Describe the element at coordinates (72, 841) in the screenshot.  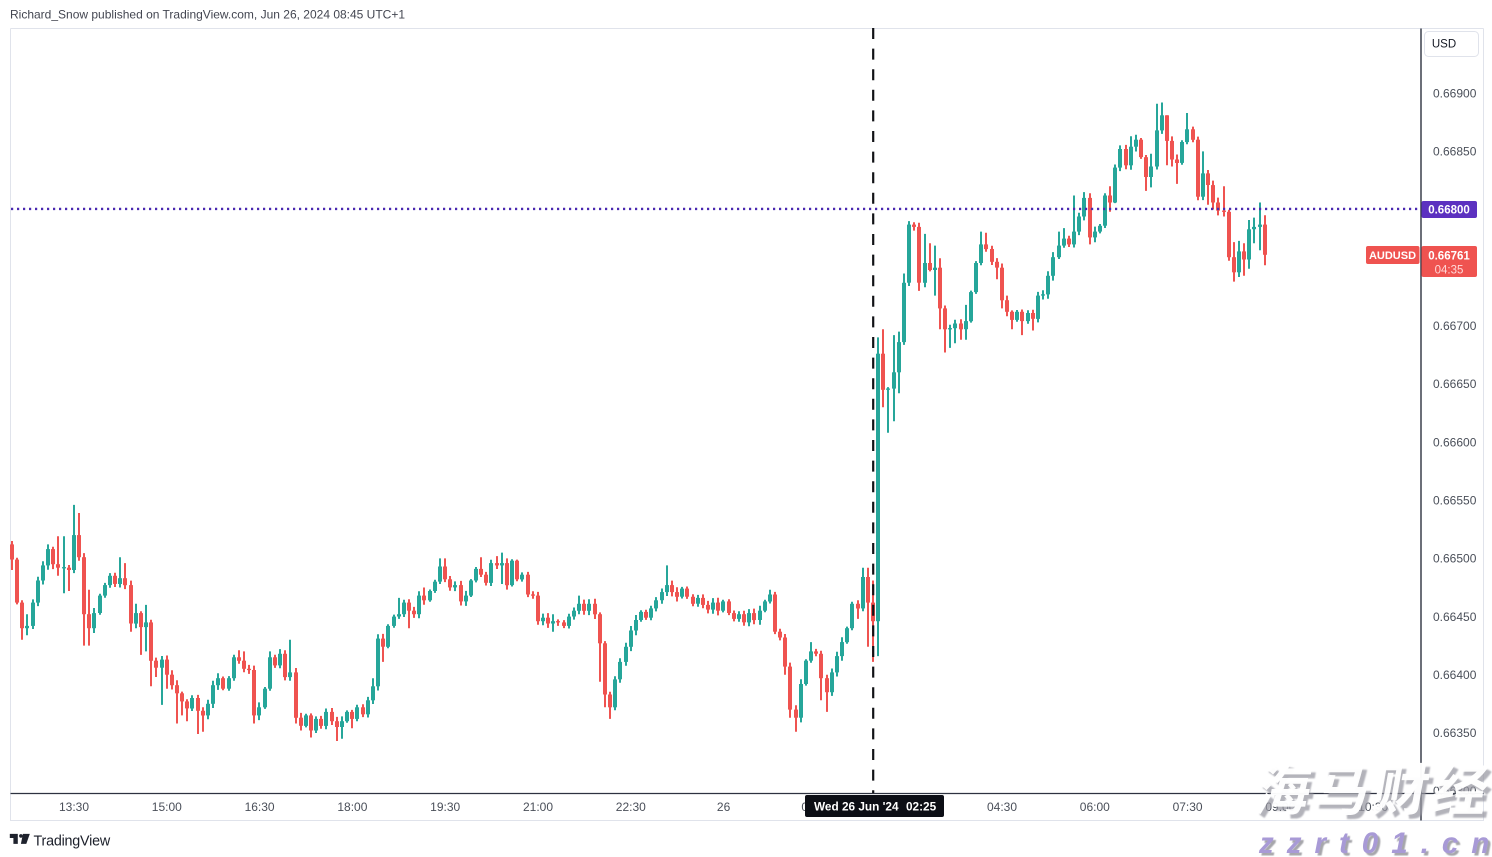
I see `svg-text: TradingView` at that location.